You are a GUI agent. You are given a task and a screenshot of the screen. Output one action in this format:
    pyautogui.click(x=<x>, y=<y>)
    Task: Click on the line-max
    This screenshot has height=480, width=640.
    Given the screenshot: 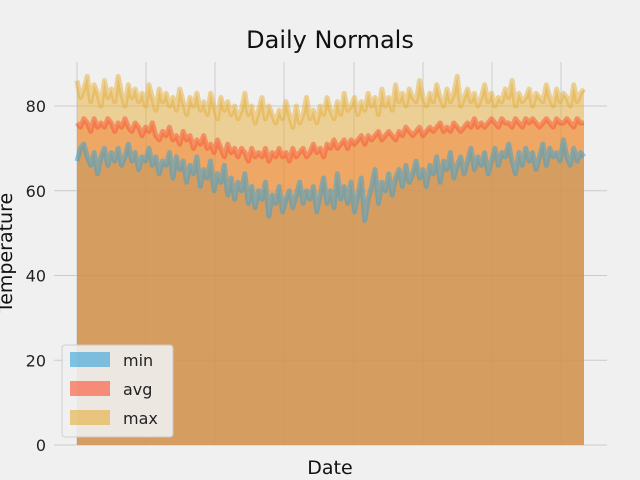 What is the action you would take?
    pyautogui.click(x=330, y=101)
    